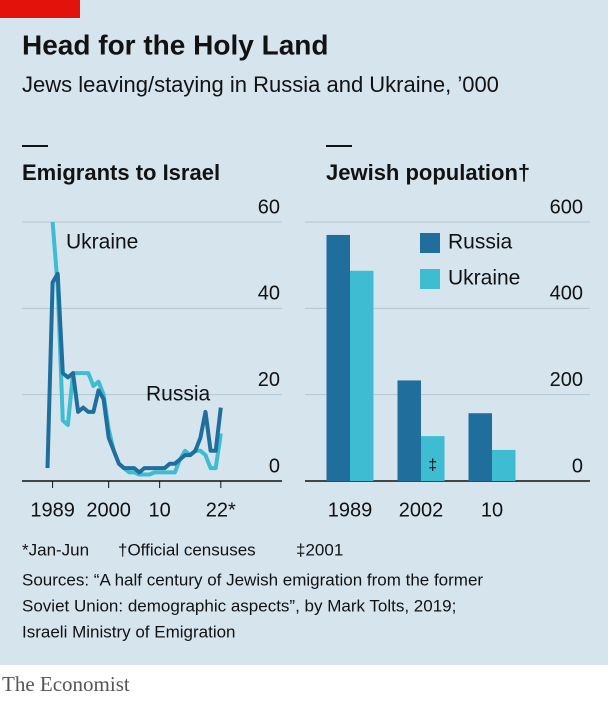 This screenshot has height=706, width=608. Describe the element at coordinates (108, 510) in the screenshot. I see `x-tick-label: 2000` at that location.